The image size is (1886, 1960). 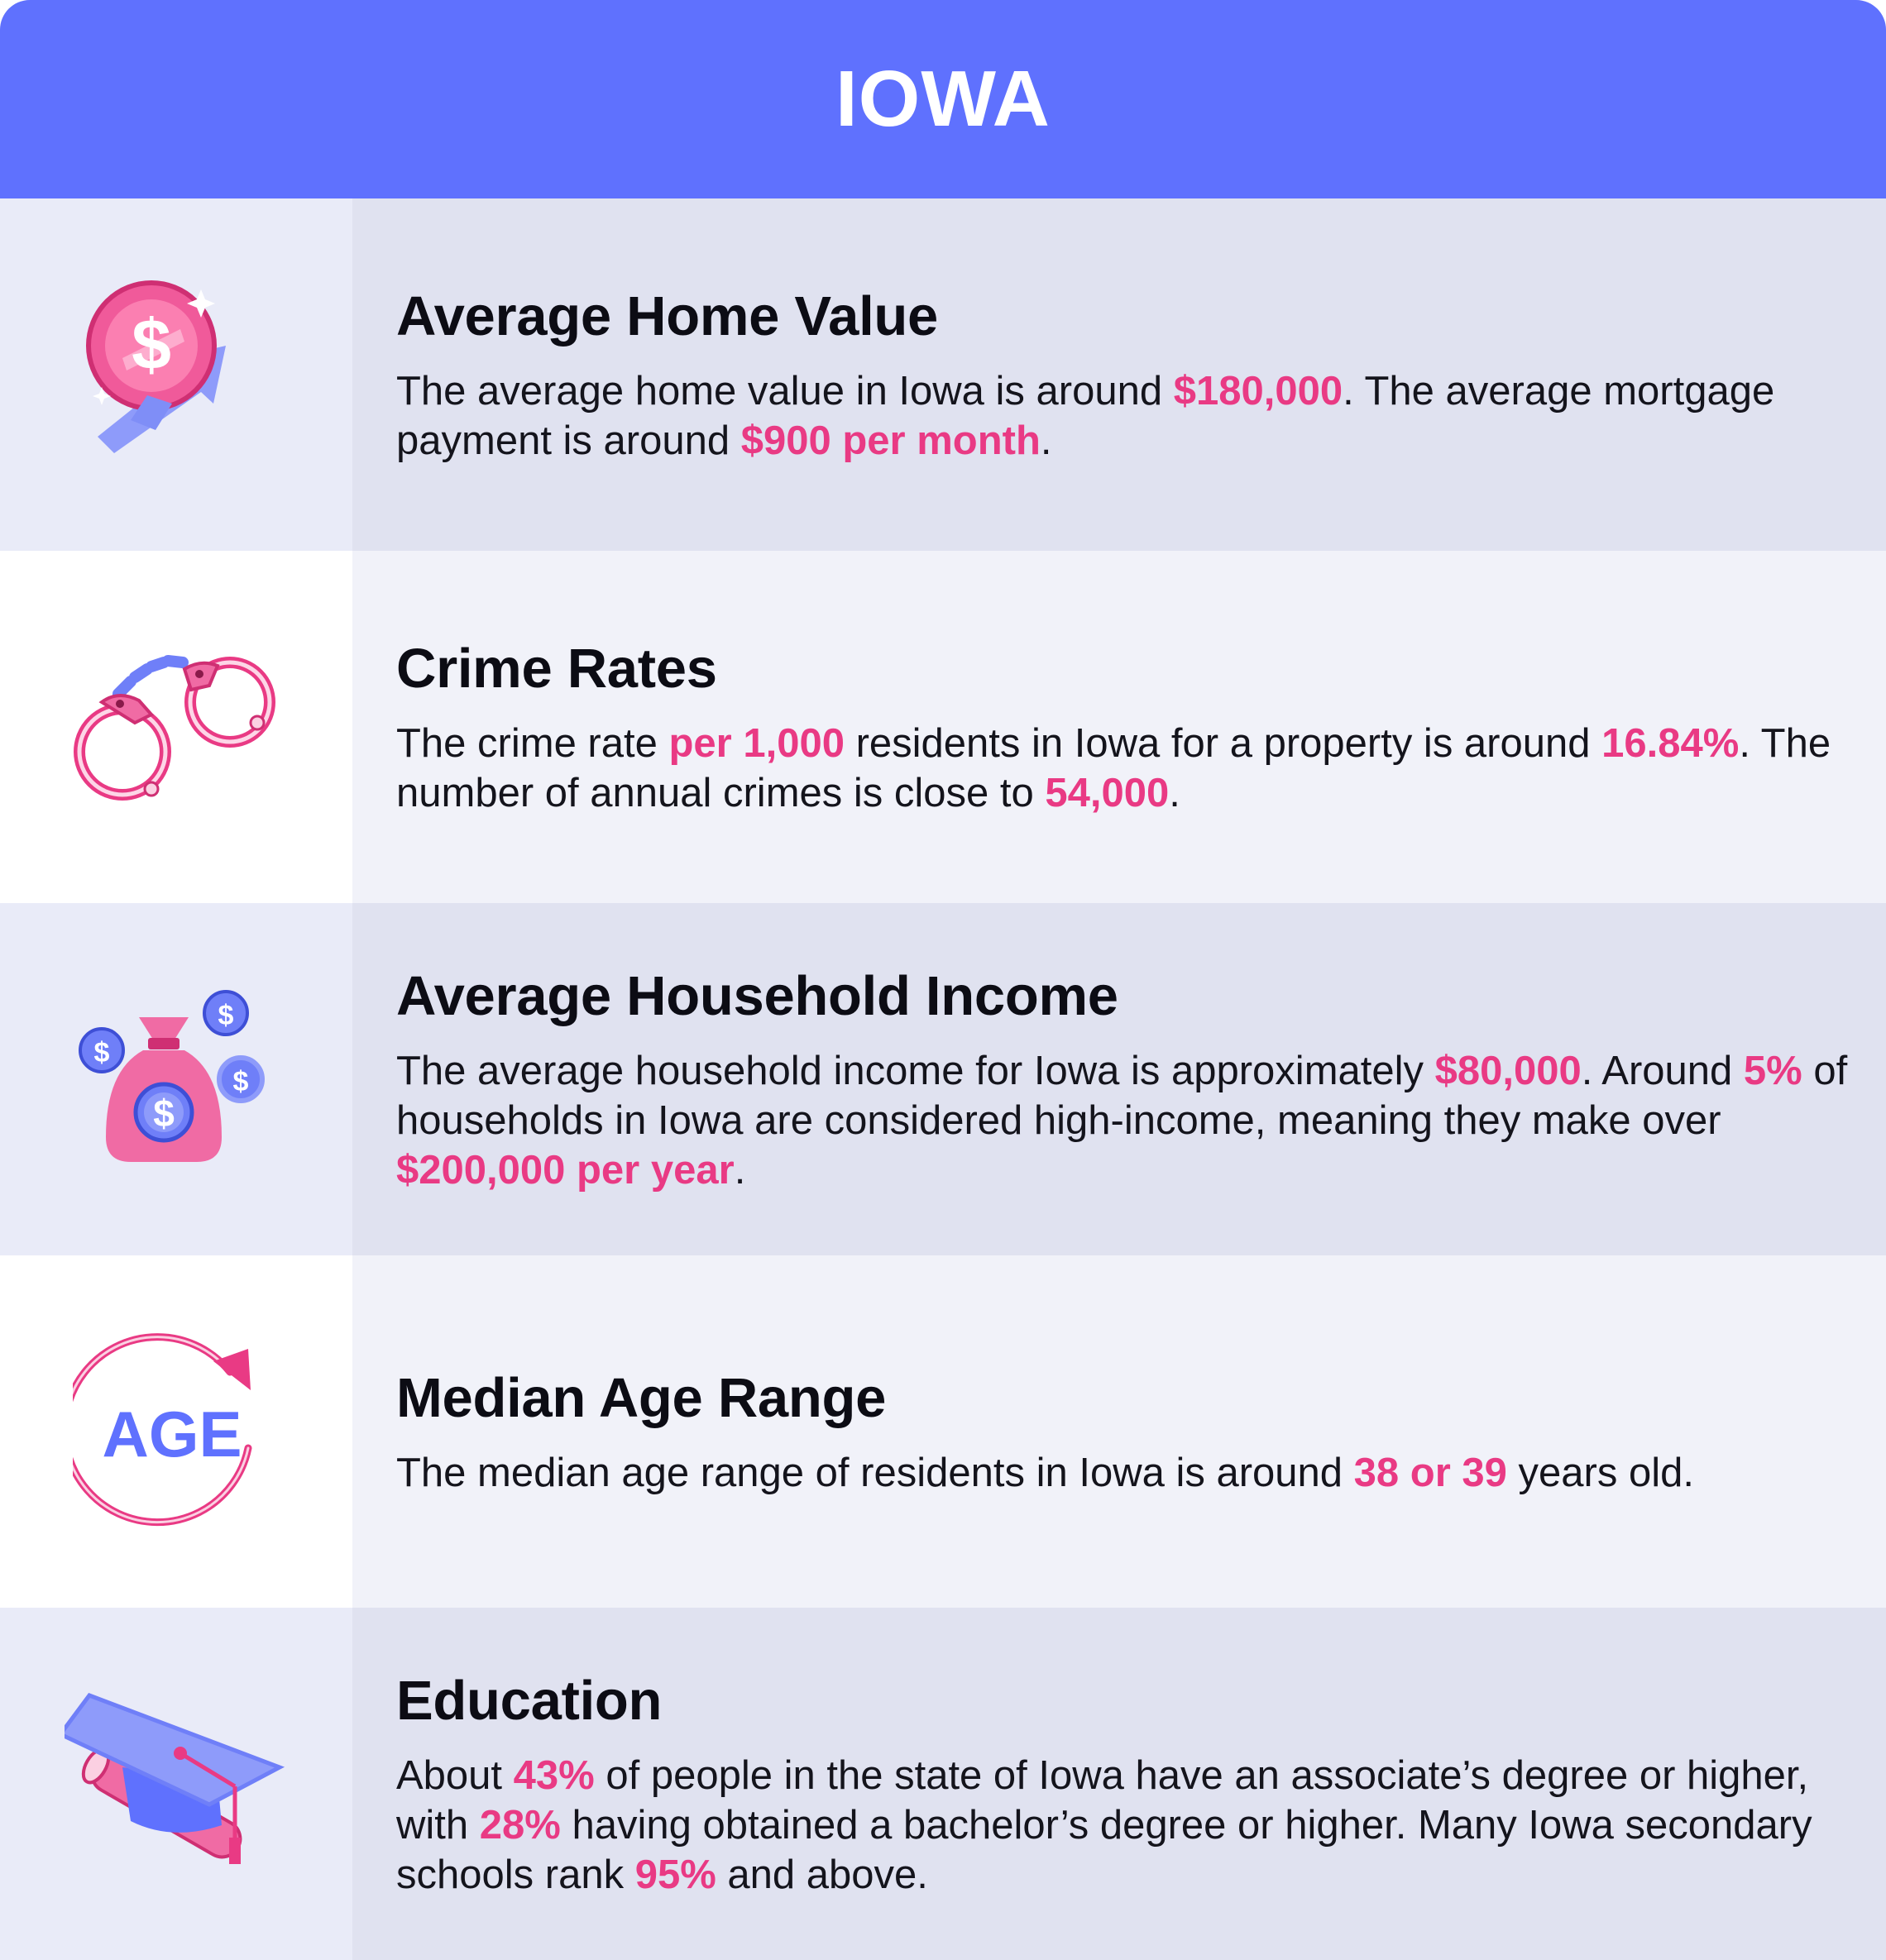 What do you see at coordinates (455, 1775) in the screenshot?
I see `text-segment: About` at bounding box center [455, 1775].